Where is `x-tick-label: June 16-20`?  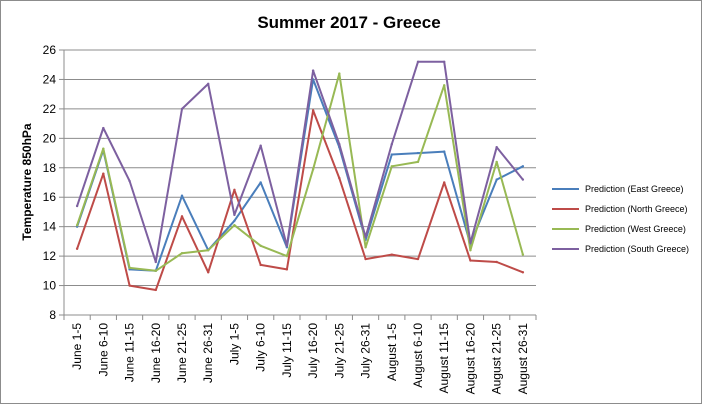 x-tick-label: June 16-20 is located at coordinates (156, 353).